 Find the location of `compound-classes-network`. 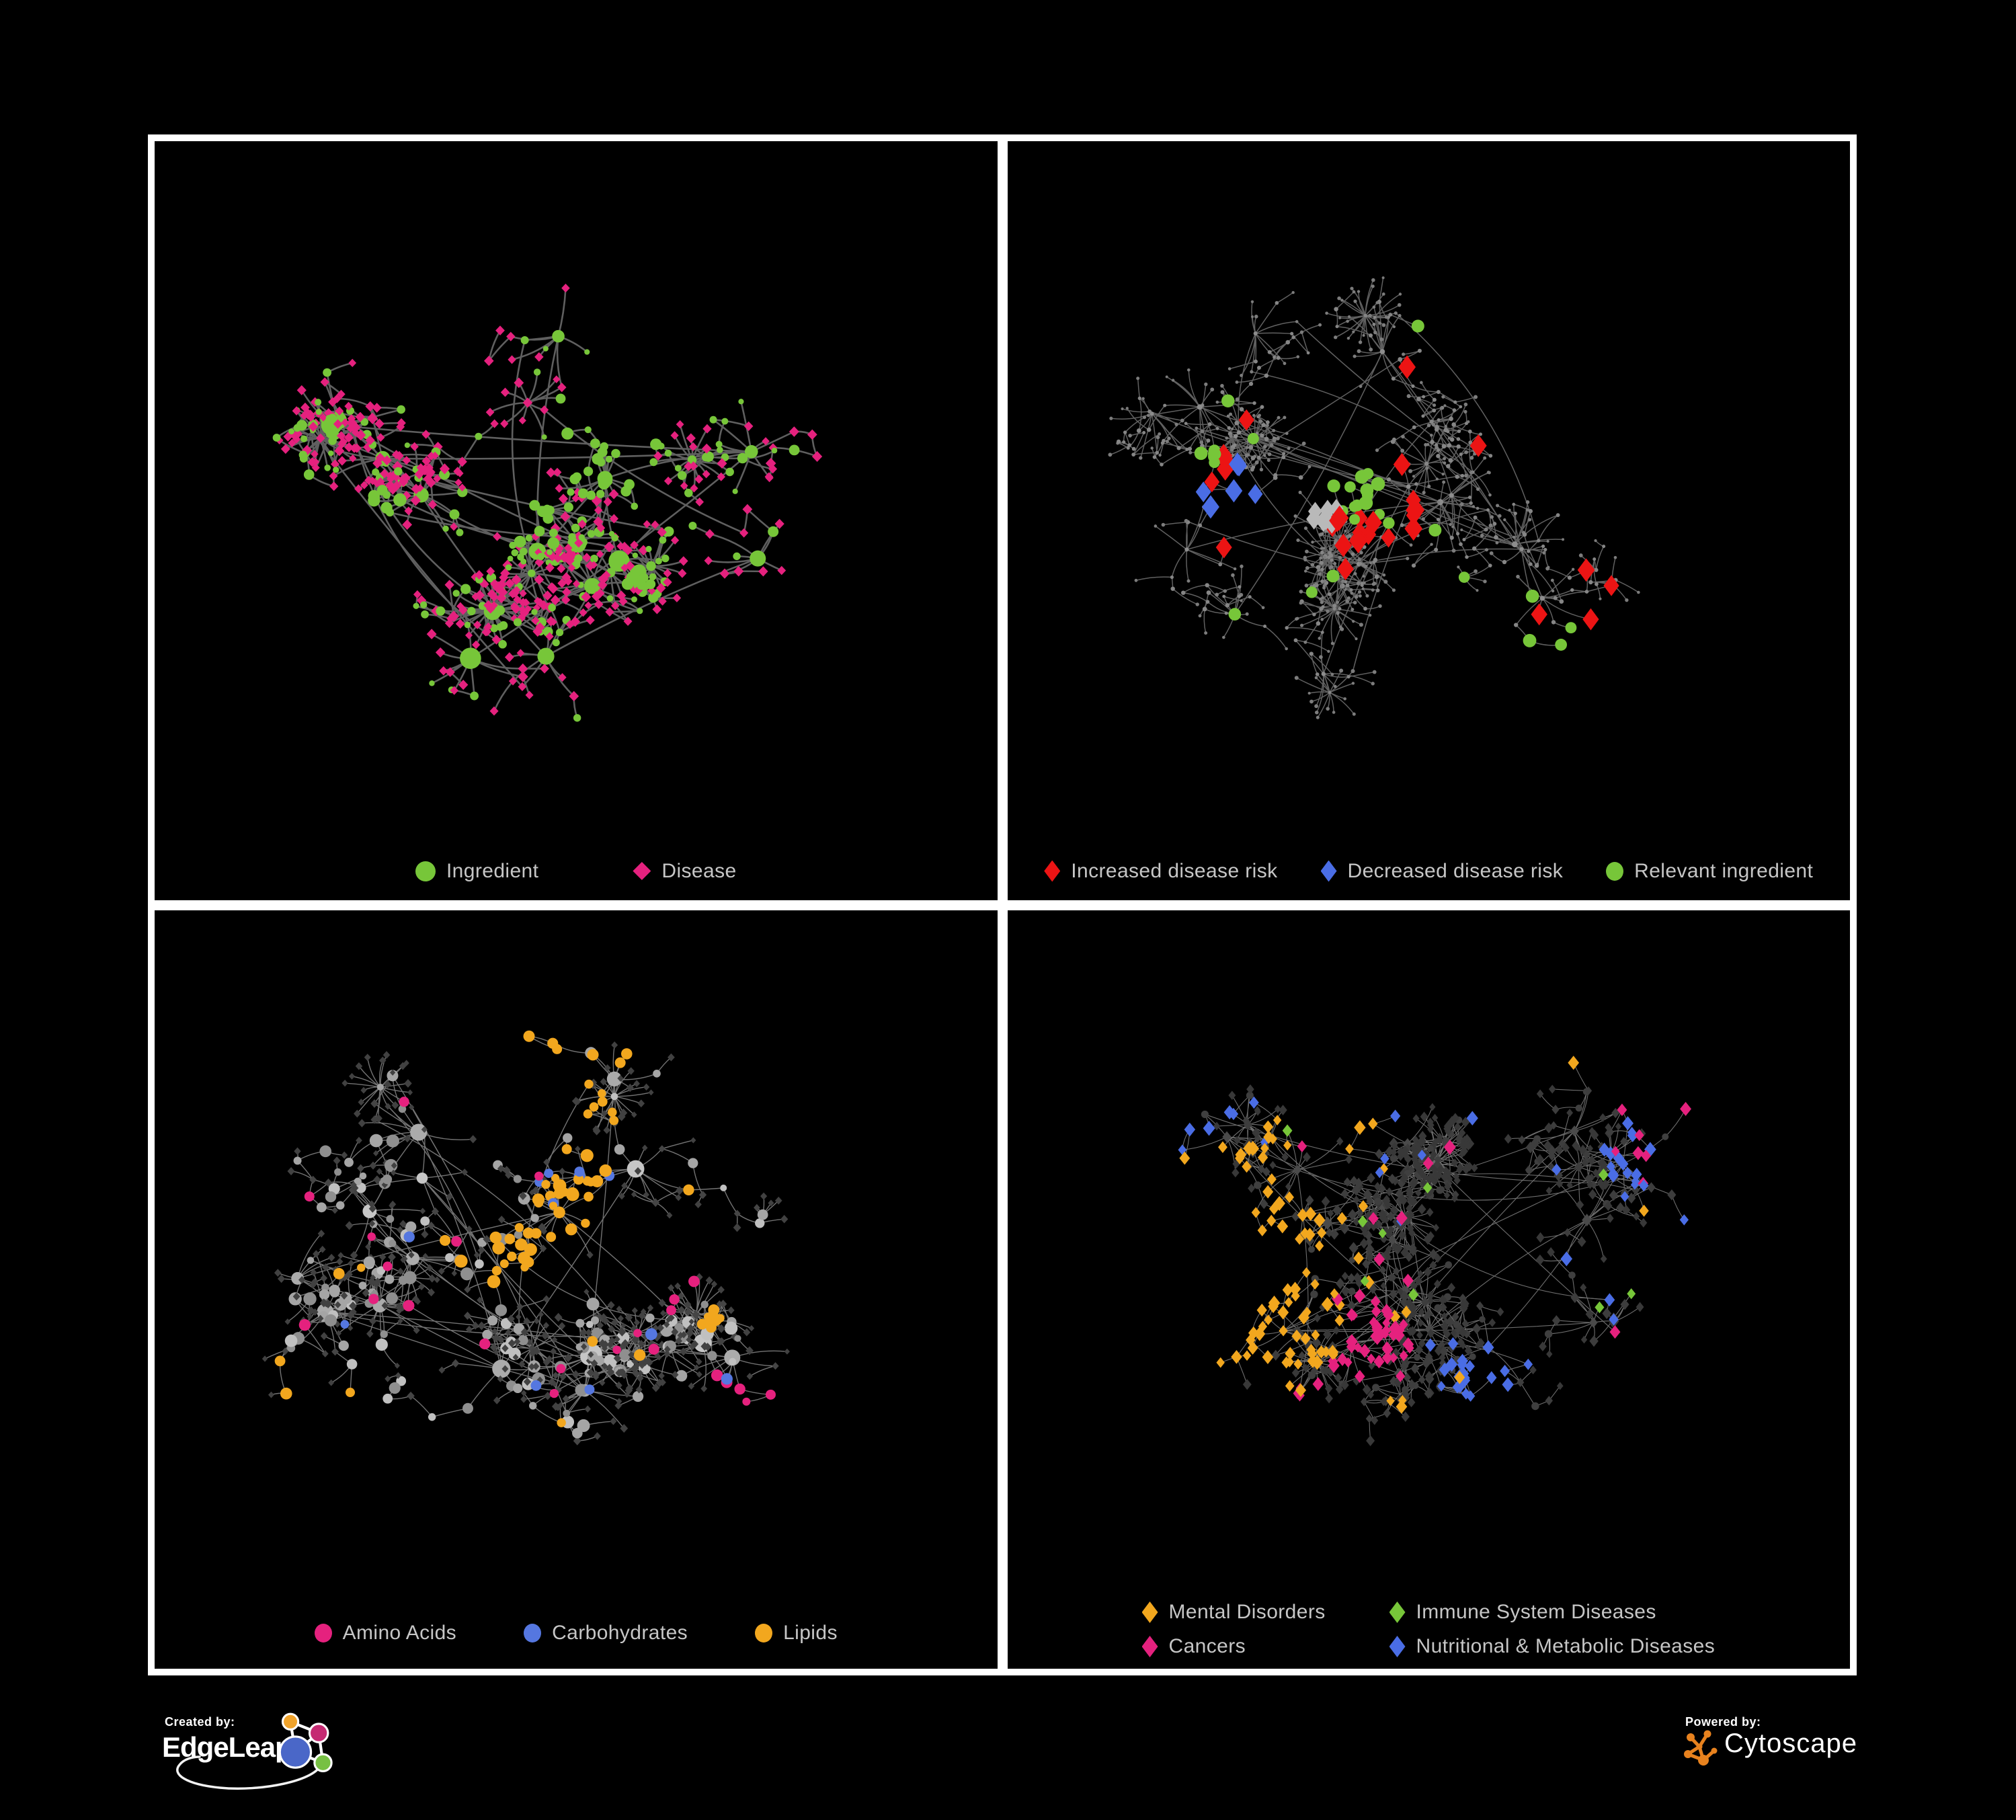

compound-classes-network is located at coordinates (525, 1238).